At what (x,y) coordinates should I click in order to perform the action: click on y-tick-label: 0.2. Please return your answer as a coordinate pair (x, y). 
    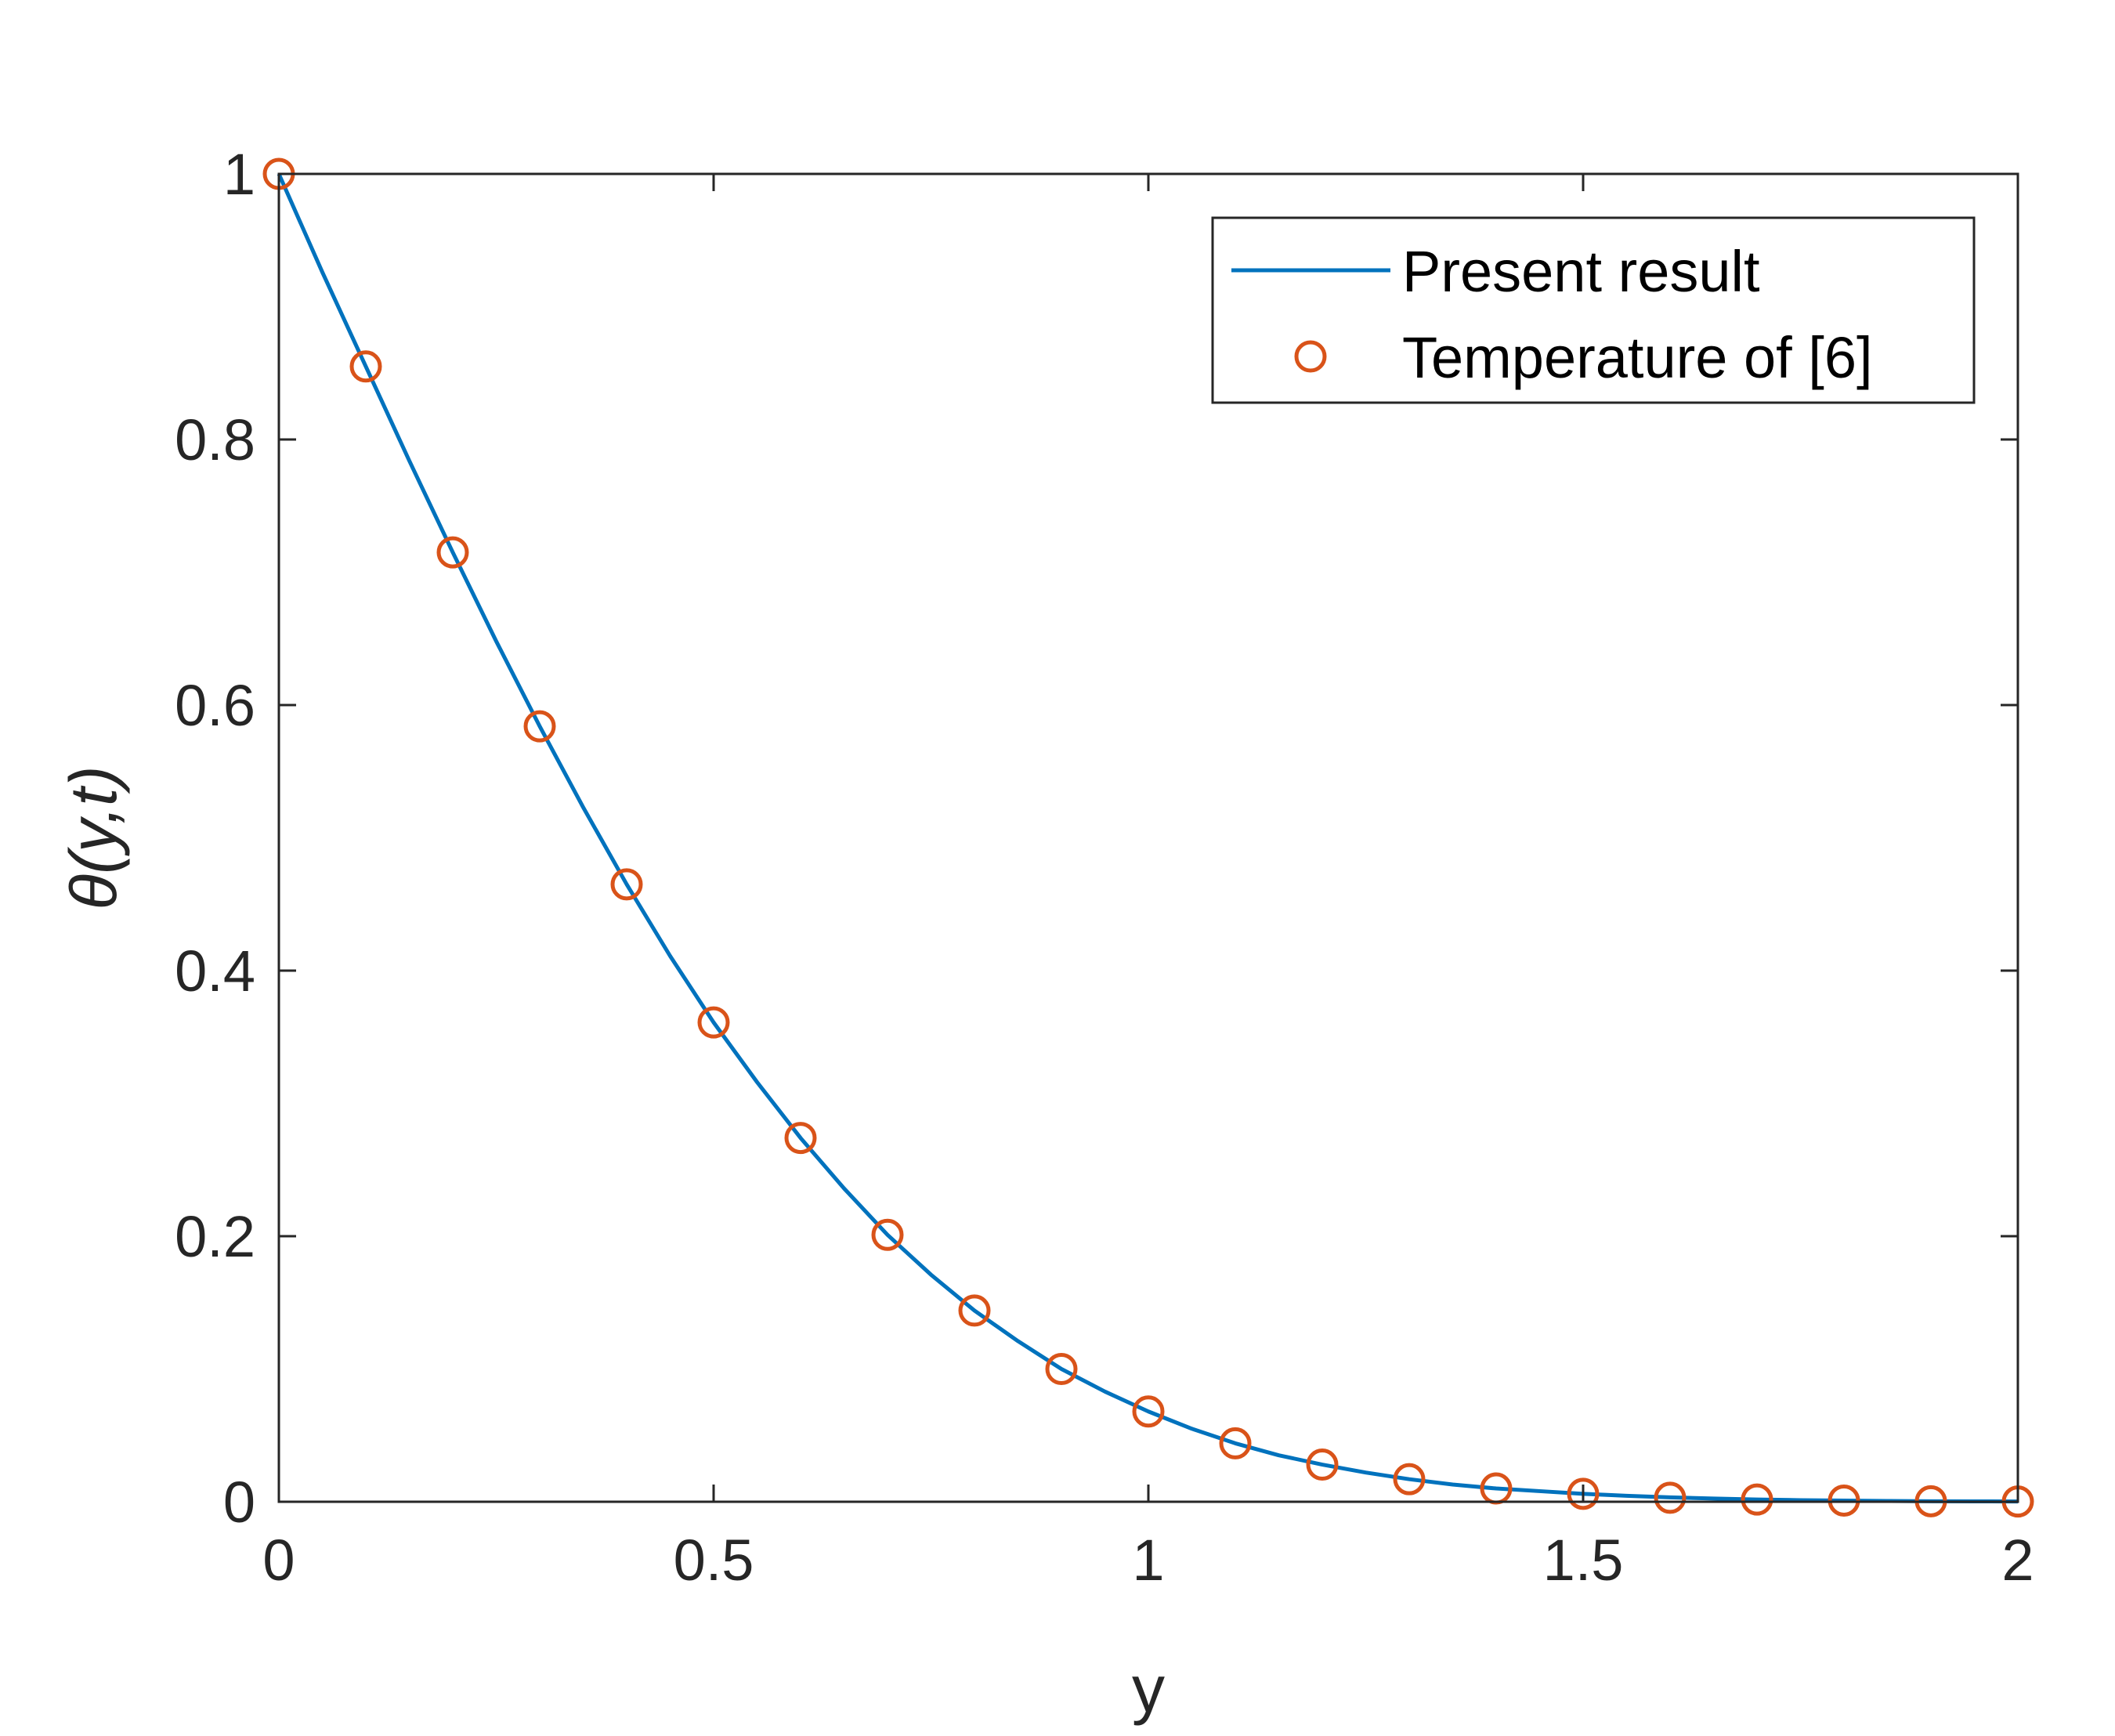
    Looking at the image, I should click on (215, 1236).